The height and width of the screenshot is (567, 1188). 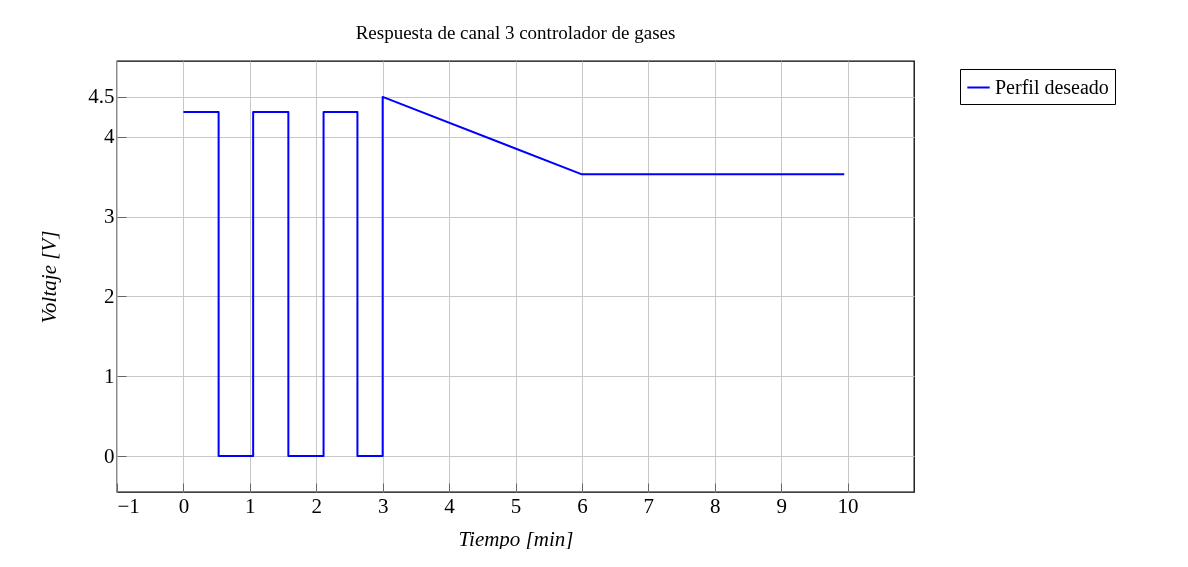 I want to click on x-tick-label: 0, so click(x=184, y=505).